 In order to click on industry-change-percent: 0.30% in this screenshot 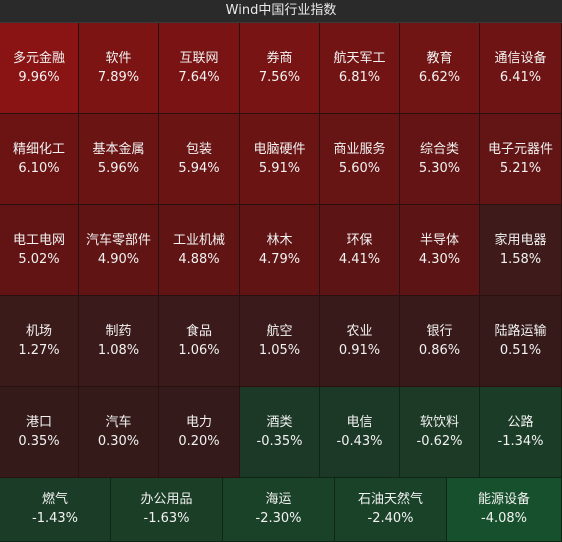, I will do `click(118, 441)`.